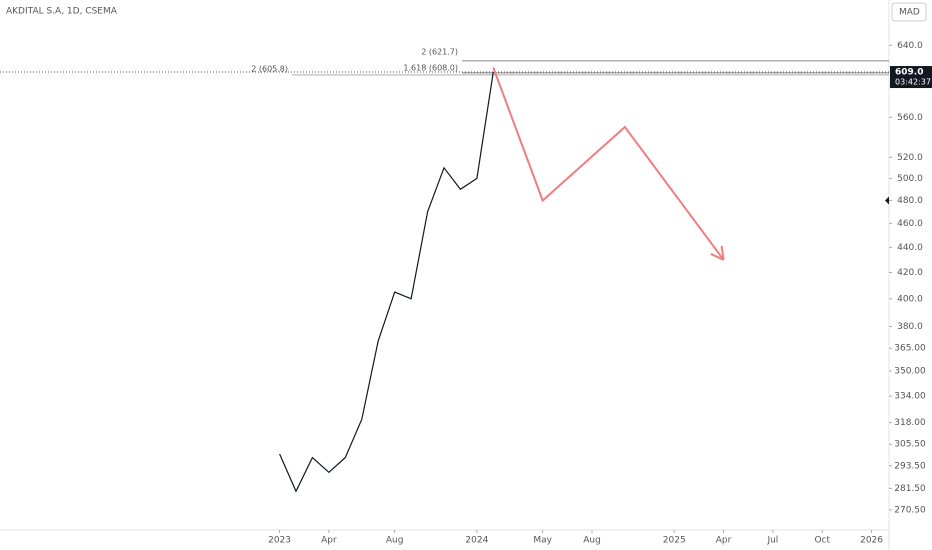 The height and width of the screenshot is (550, 932). I want to click on current-marker, so click(887, 200).